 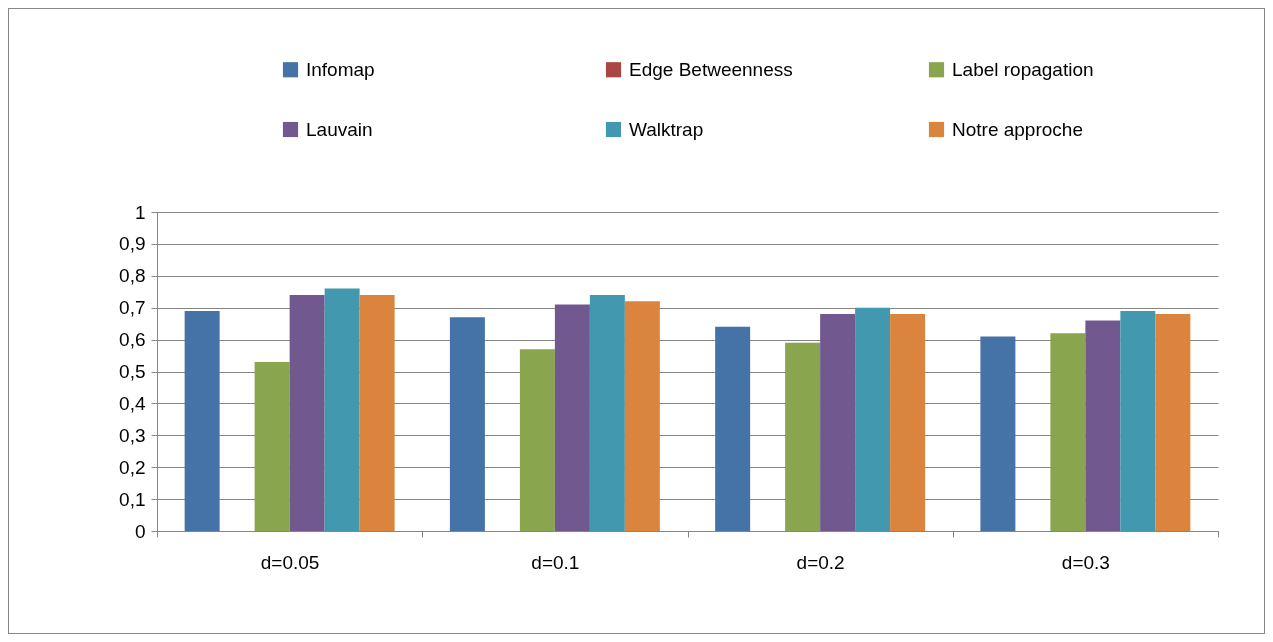 I want to click on y-tick-label: 0,1, so click(x=132, y=499).